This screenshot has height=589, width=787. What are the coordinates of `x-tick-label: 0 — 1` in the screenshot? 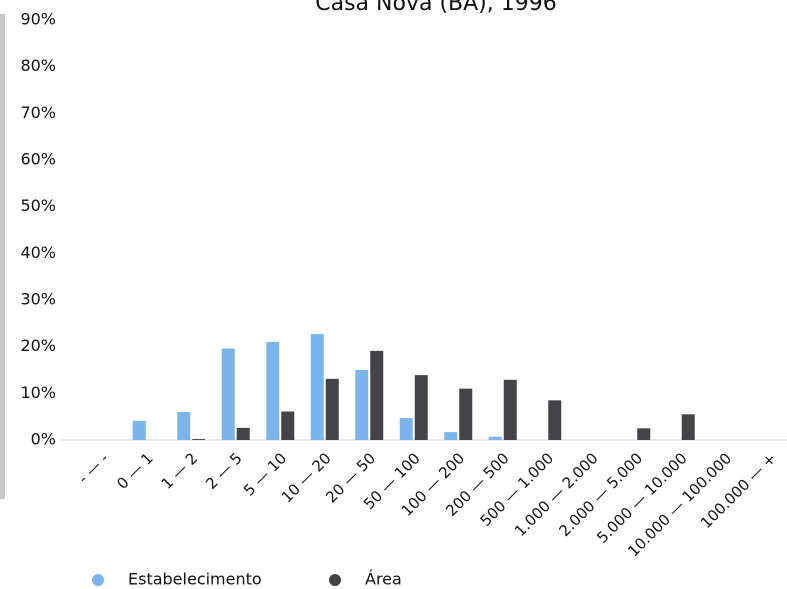 It's located at (135, 471).